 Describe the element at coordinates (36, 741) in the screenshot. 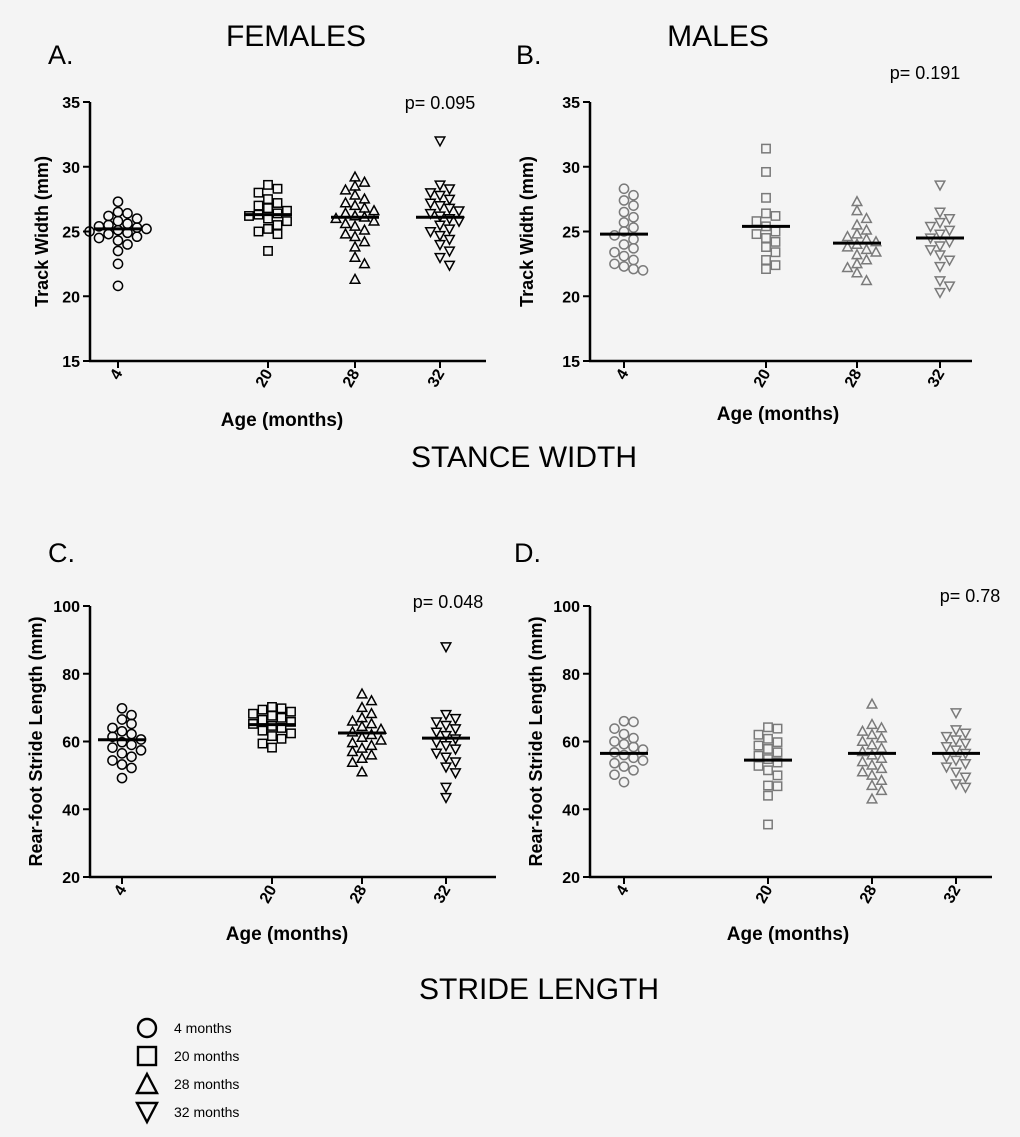

I see `y-axis-title: Rear-foot Stride Length (mm)` at that location.